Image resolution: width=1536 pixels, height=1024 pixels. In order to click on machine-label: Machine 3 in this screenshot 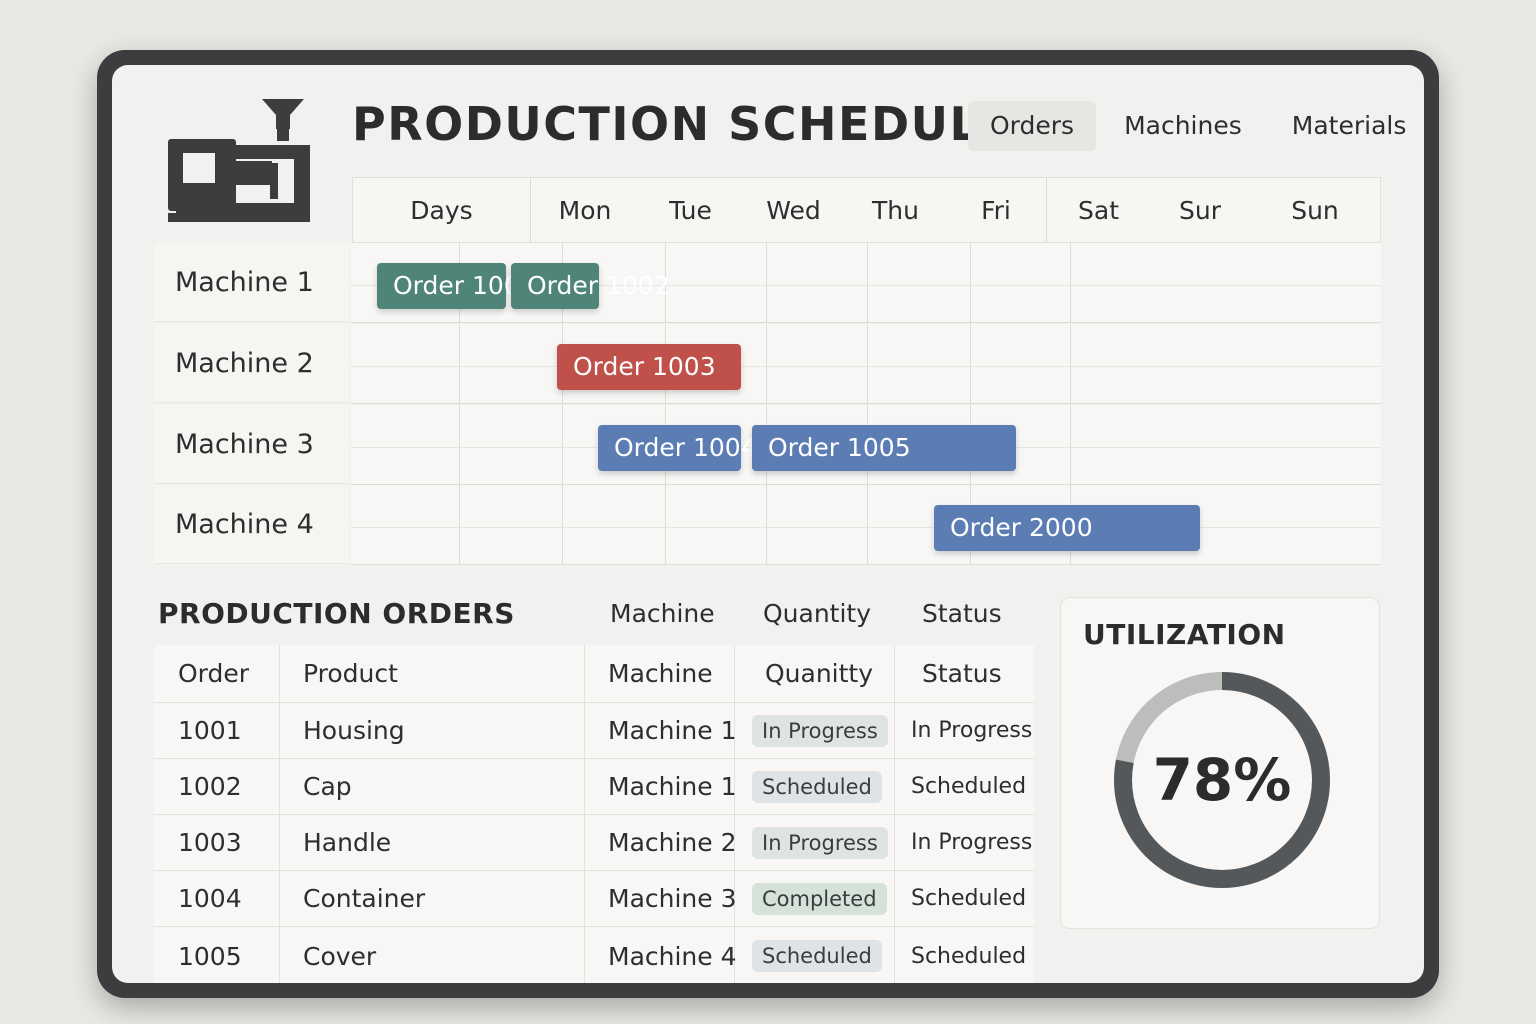, I will do `click(251, 444)`.